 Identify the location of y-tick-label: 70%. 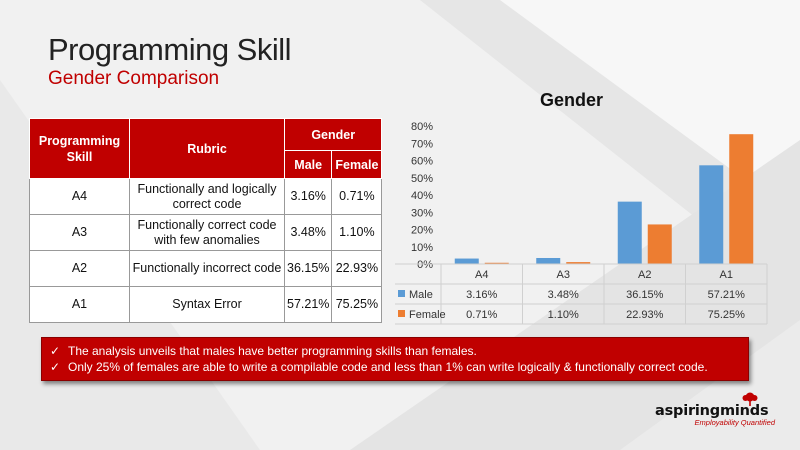
(422, 144).